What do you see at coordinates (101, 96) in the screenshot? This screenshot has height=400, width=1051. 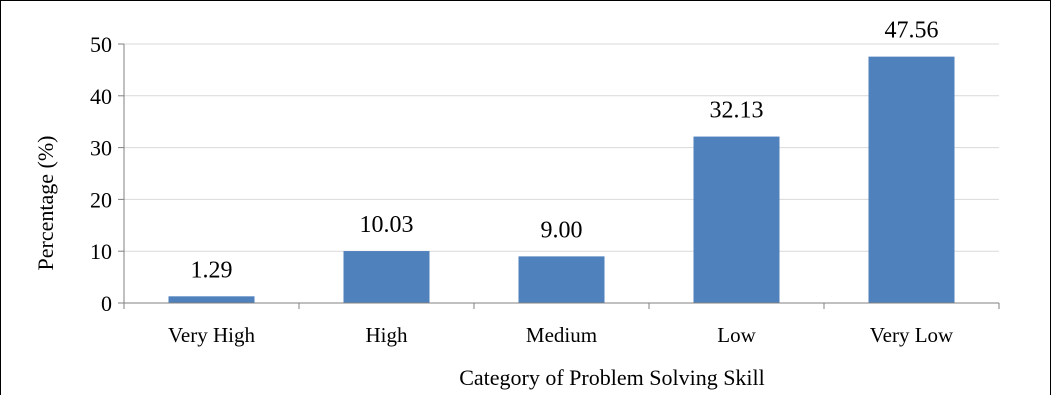 I see `y-tick-label: 40` at bounding box center [101, 96].